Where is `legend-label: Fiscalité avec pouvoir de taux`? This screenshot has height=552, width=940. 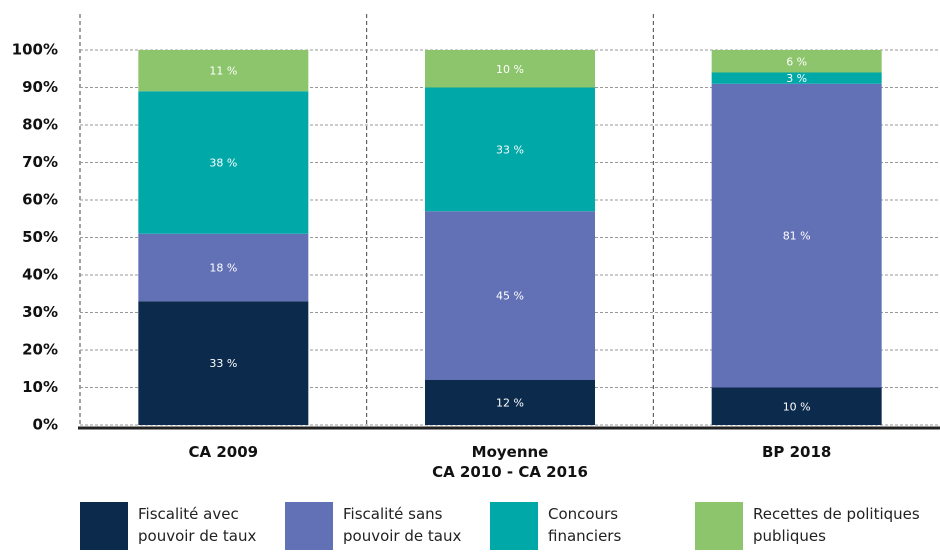 legend-label: Fiscalité avec pouvoir de taux is located at coordinates (197, 525).